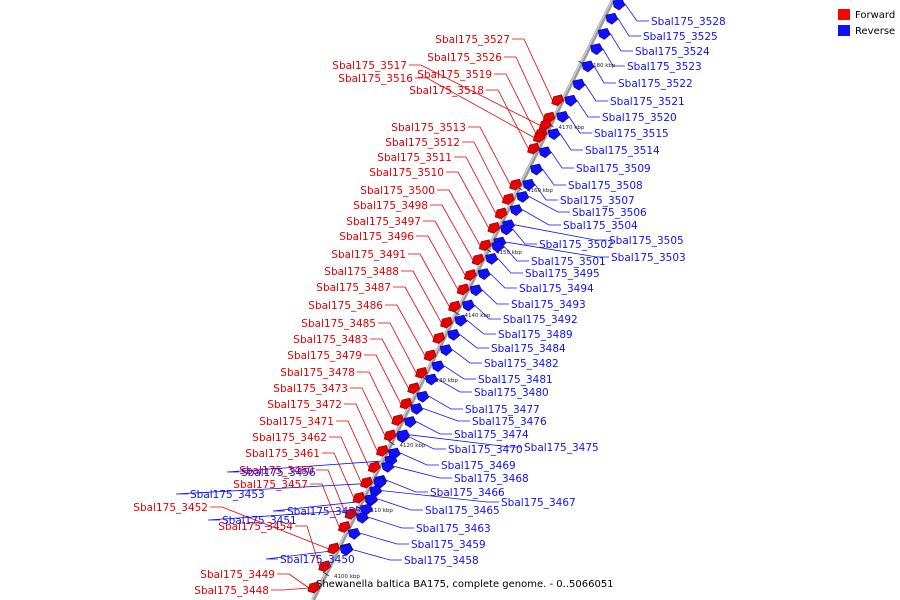 The width and height of the screenshot is (900, 600). I want to click on gene-label: Sbal175_3511, so click(414, 158).